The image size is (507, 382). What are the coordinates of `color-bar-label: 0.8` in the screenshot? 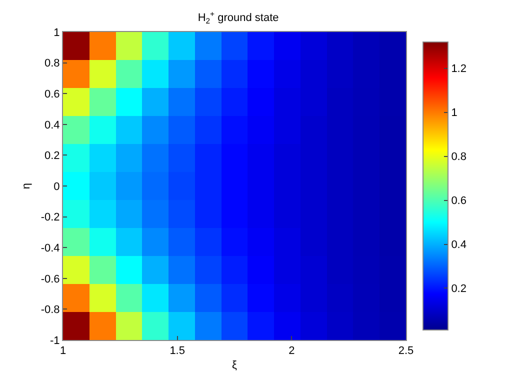 It's located at (458, 157).